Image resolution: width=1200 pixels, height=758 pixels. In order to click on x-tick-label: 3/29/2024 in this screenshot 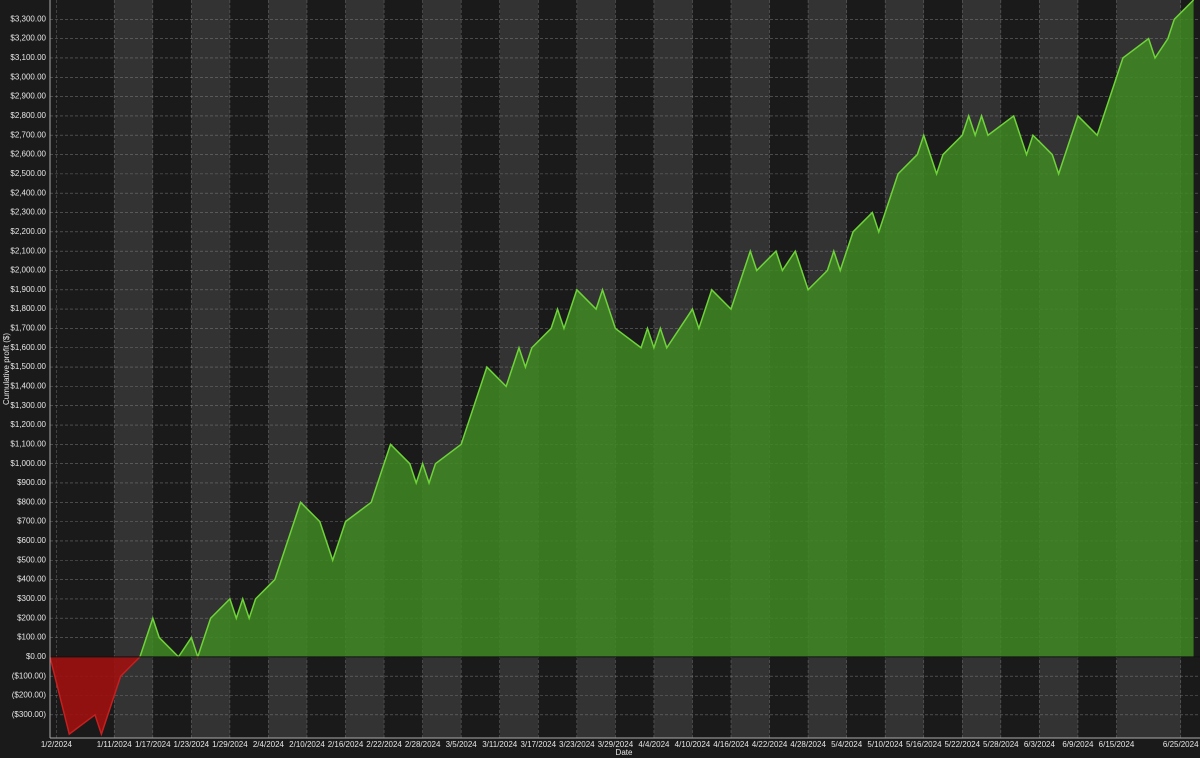, I will do `click(616, 744)`.